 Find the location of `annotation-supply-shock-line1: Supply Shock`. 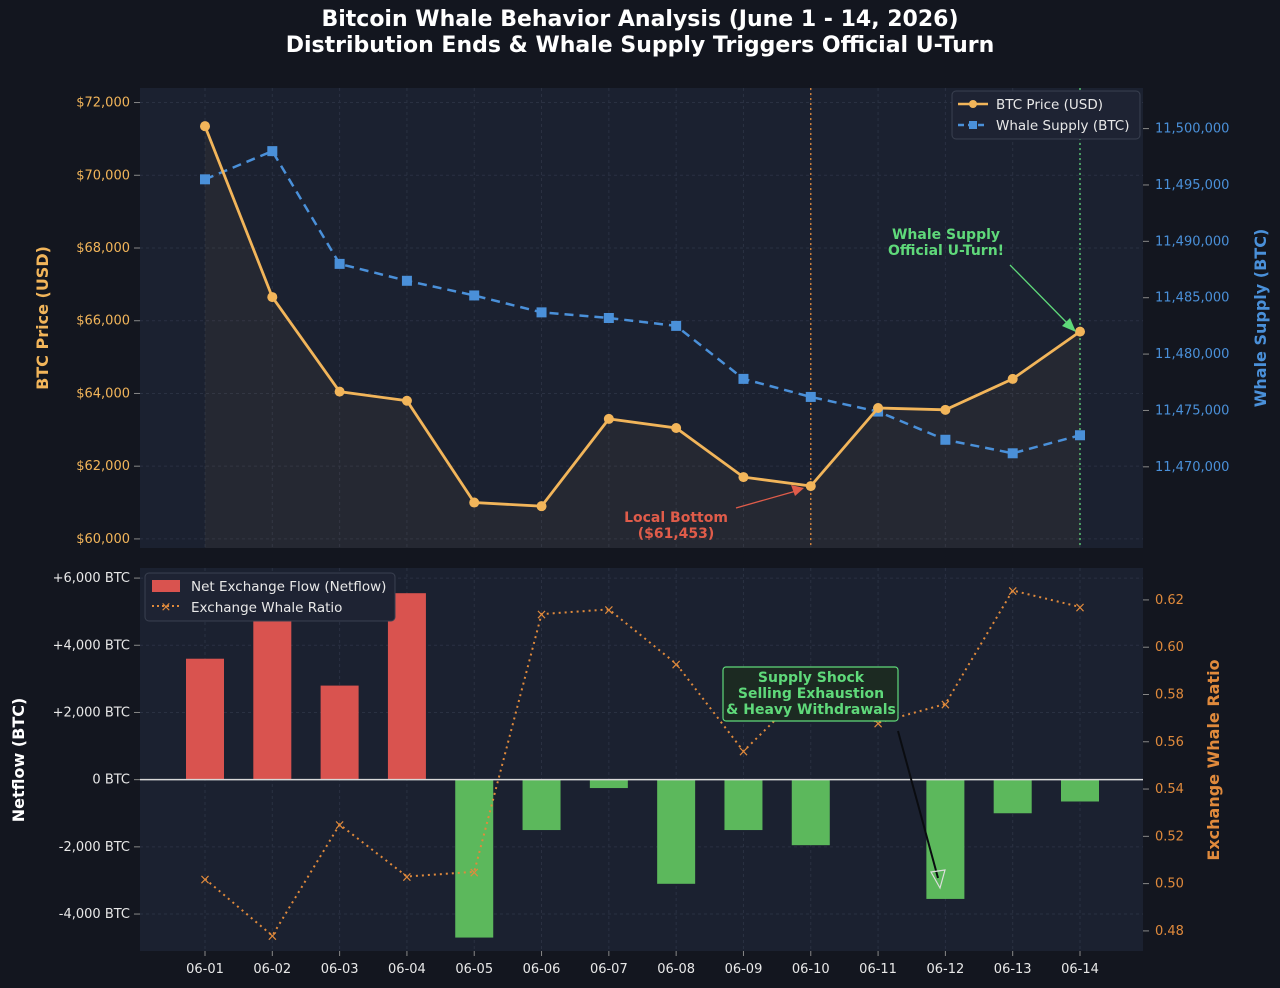

annotation-supply-shock-line1: Supply Shock is located at coordinates (811, 678).